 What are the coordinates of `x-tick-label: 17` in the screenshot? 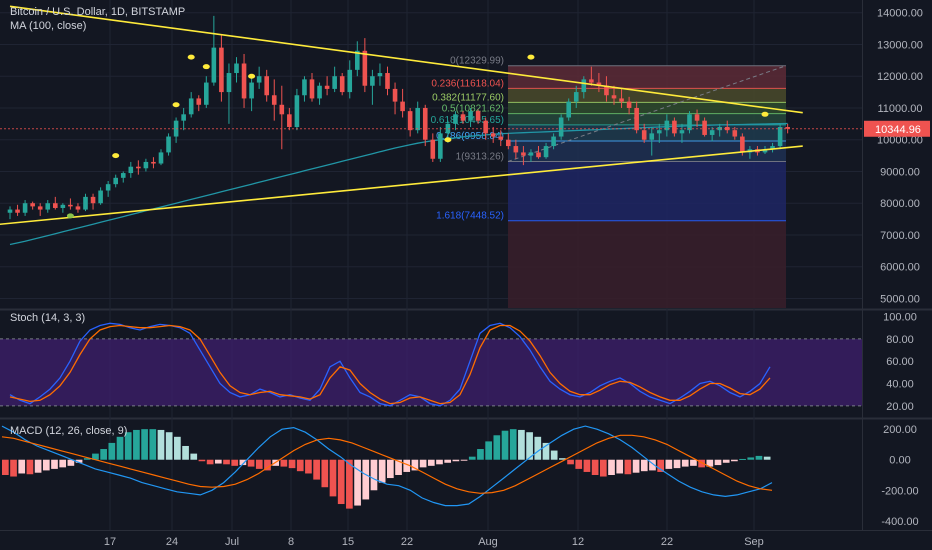 It's located at (110, 542).